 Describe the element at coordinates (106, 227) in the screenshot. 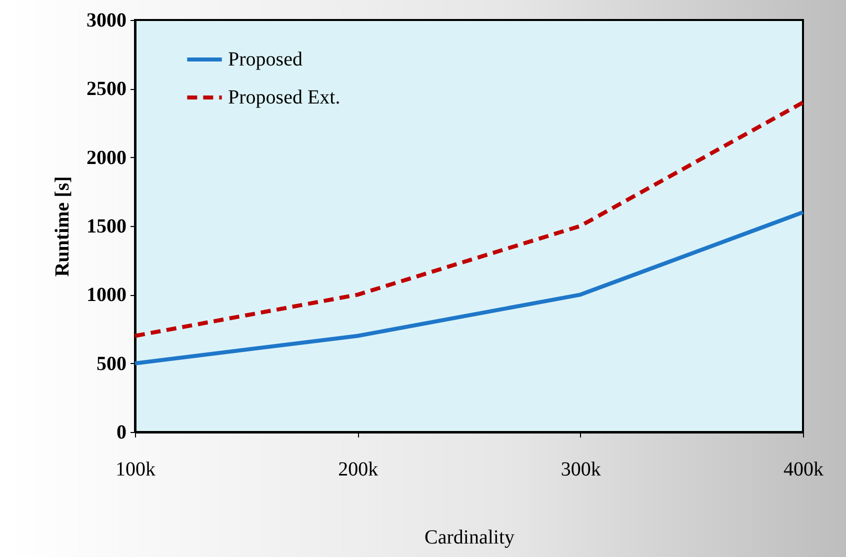

I see `y-tick-label: 1500` at that location.